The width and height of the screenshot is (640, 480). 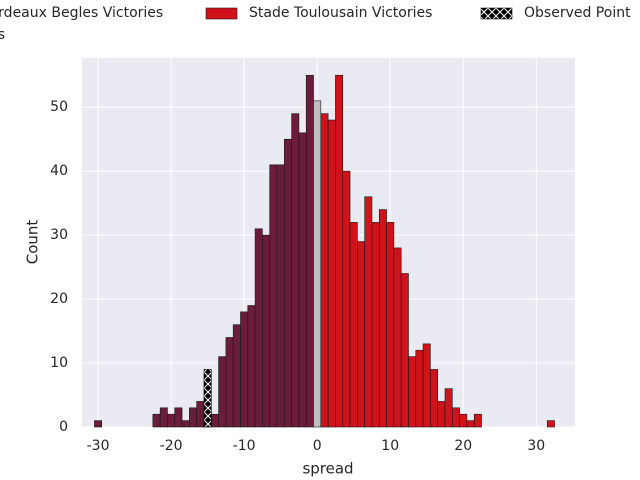 I want to click on x-tick-label: 20, so click(x=463, y=446).